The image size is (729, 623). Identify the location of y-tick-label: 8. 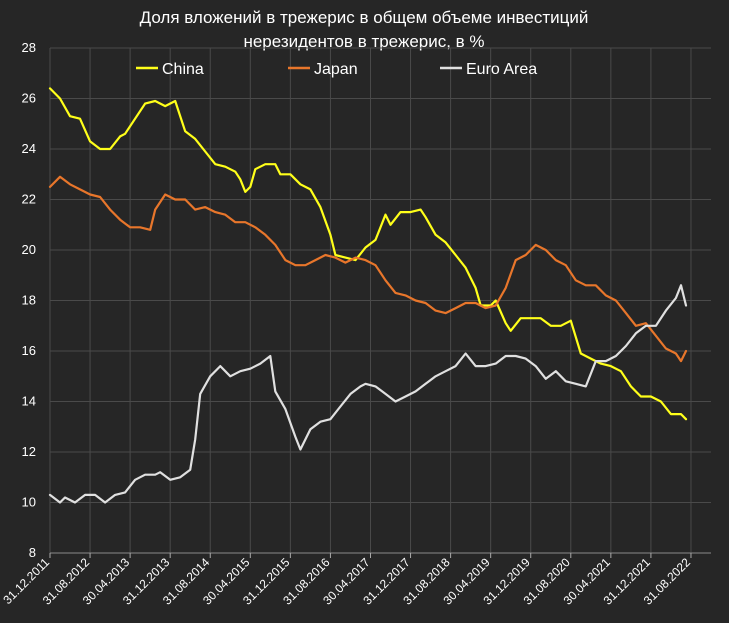
(32, 552).